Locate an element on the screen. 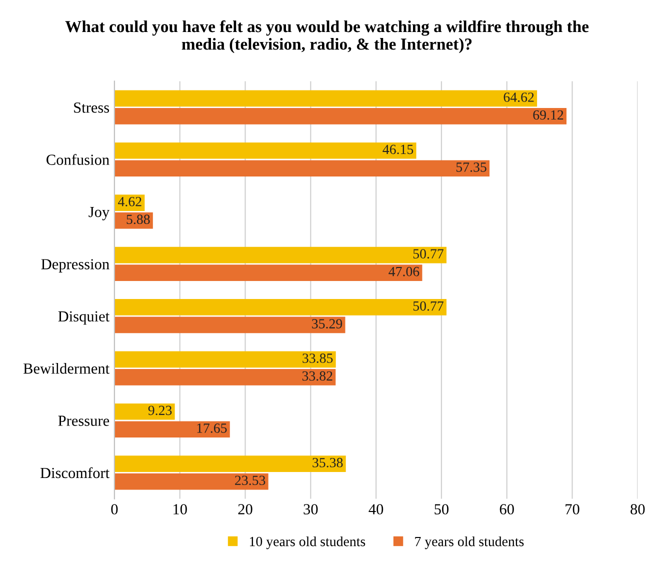 This screenshot has width=654, height=580. y-tick-label: Discomfort is located at coordinates (75, 472).